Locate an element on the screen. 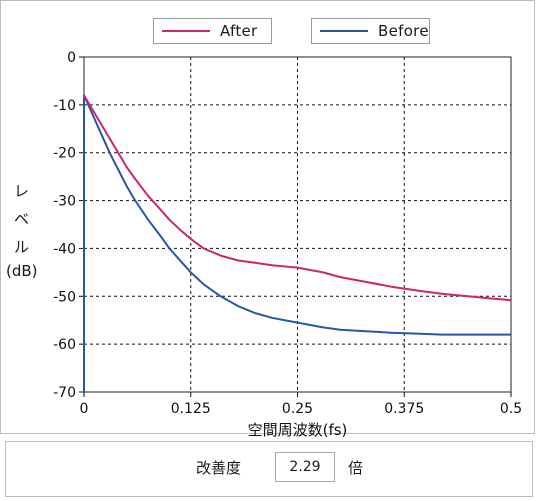  x-tick-label: 0.125 is located at coordinates (191, 409).